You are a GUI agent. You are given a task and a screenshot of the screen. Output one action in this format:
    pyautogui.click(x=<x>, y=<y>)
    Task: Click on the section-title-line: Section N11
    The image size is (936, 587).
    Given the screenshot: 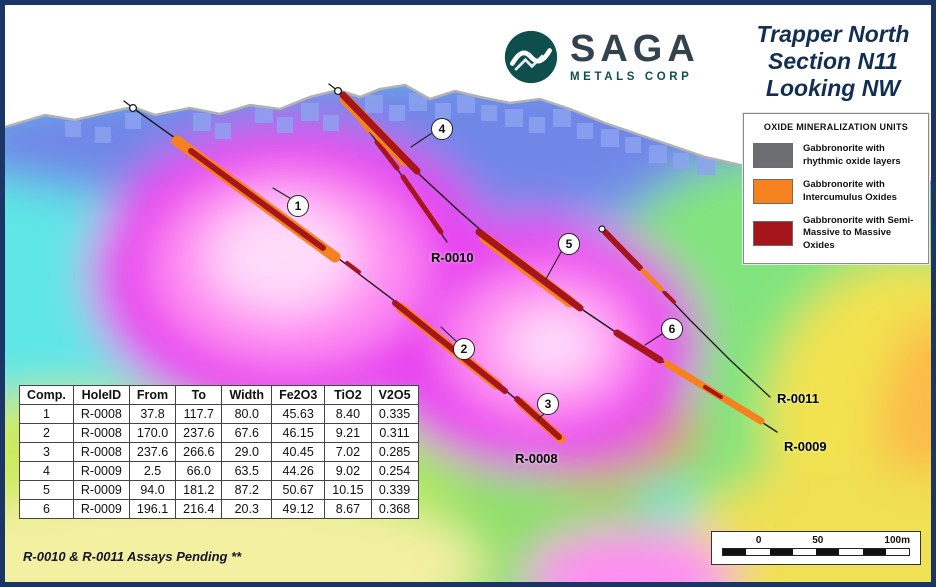 What is the action you would take?
    pyautogui.click(x=833, y=61)
    